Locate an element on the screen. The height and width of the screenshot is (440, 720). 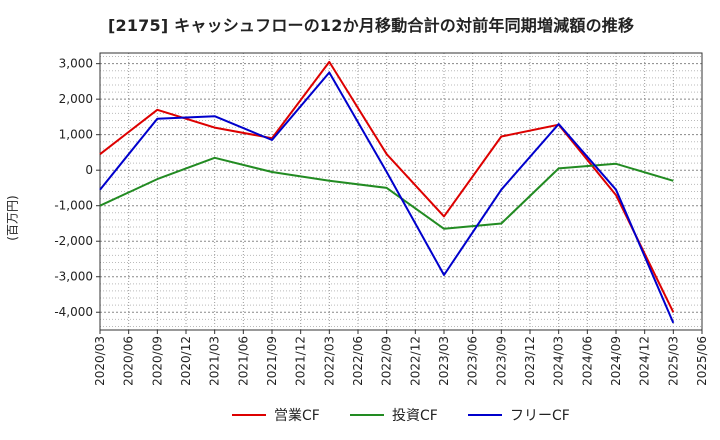
x-tick-label: 2020/06 is located at coordinates (129, 361).